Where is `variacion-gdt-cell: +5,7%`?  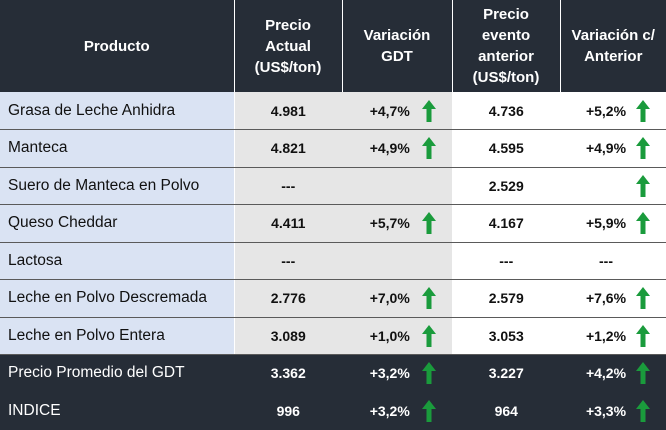 variacion-gdt-cell: +5,7% is located at coordinates (397, 223).